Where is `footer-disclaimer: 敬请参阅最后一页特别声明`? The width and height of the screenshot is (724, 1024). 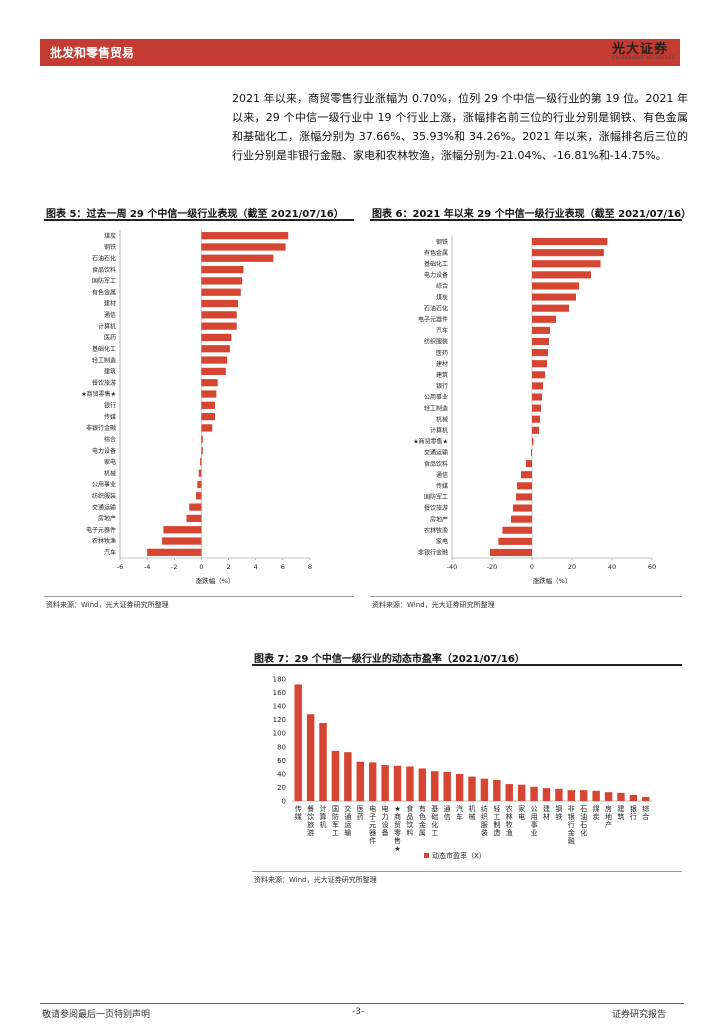 footer-disclaimer: 敬请参阅最后一页特别声明 is located at coordinates (96, 1015).